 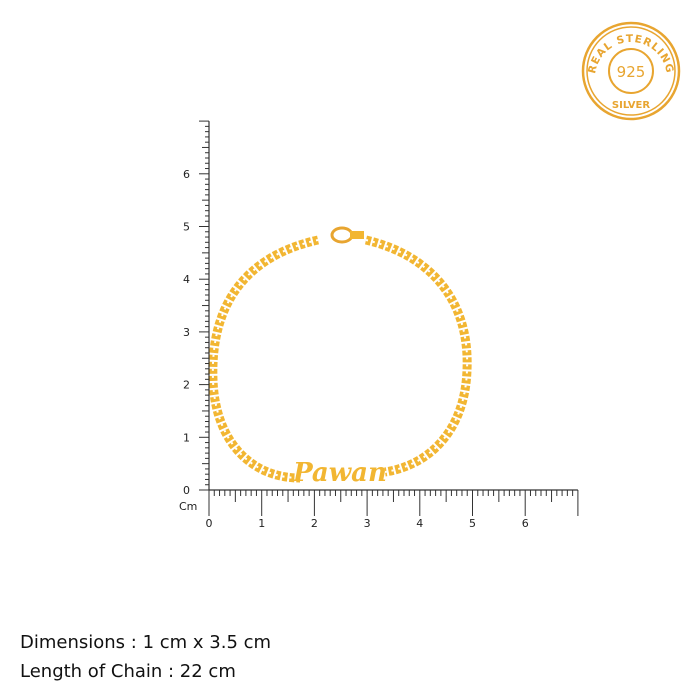 What do you see at coordinates (472, 523) in the screenshot?
I see `horizontal-tick-label: 5` at bounding box center [472, 523].